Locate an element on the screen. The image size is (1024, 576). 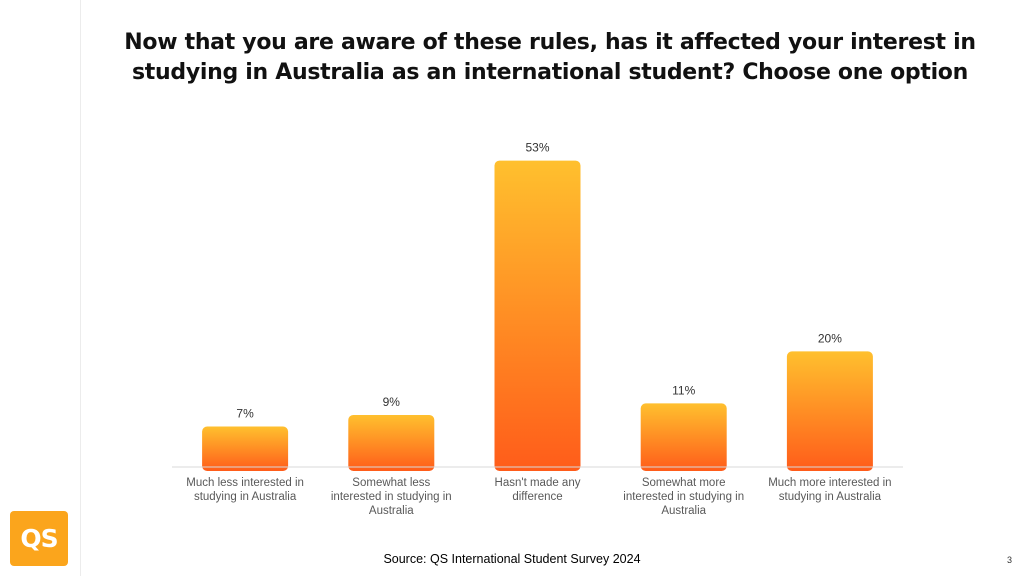
data-label-5: 20% is located at coordinates (830, 338).